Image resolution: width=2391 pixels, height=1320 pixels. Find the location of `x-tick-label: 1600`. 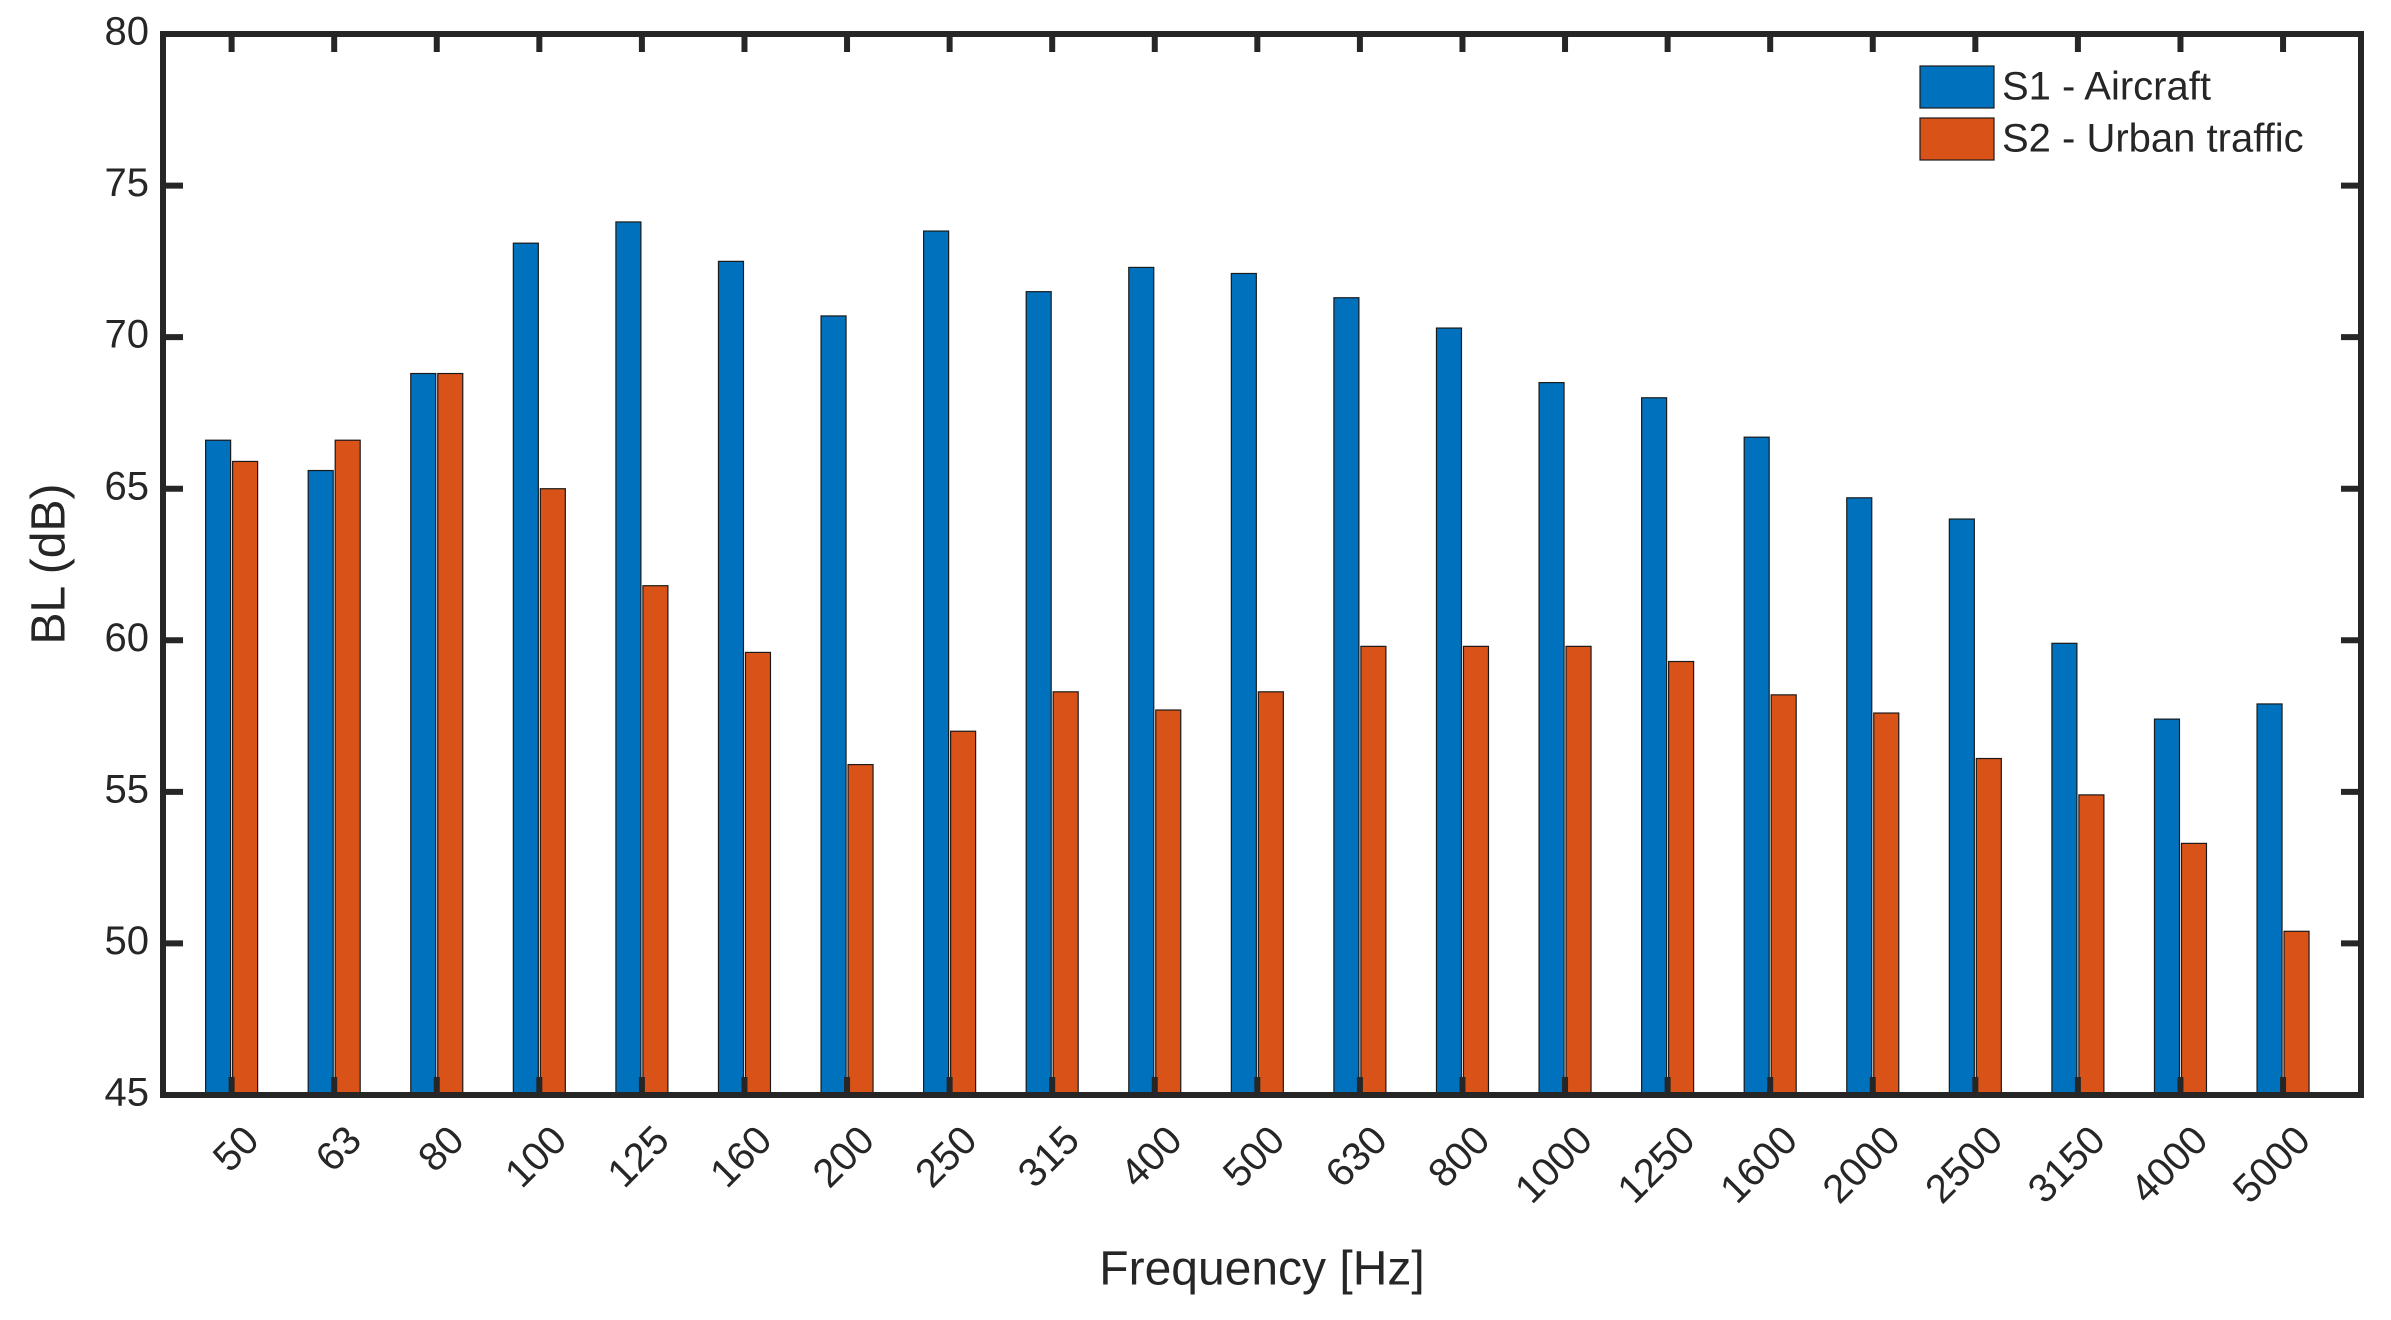

x-tick-label: 1600 is located at coordinates (1759, 1165).